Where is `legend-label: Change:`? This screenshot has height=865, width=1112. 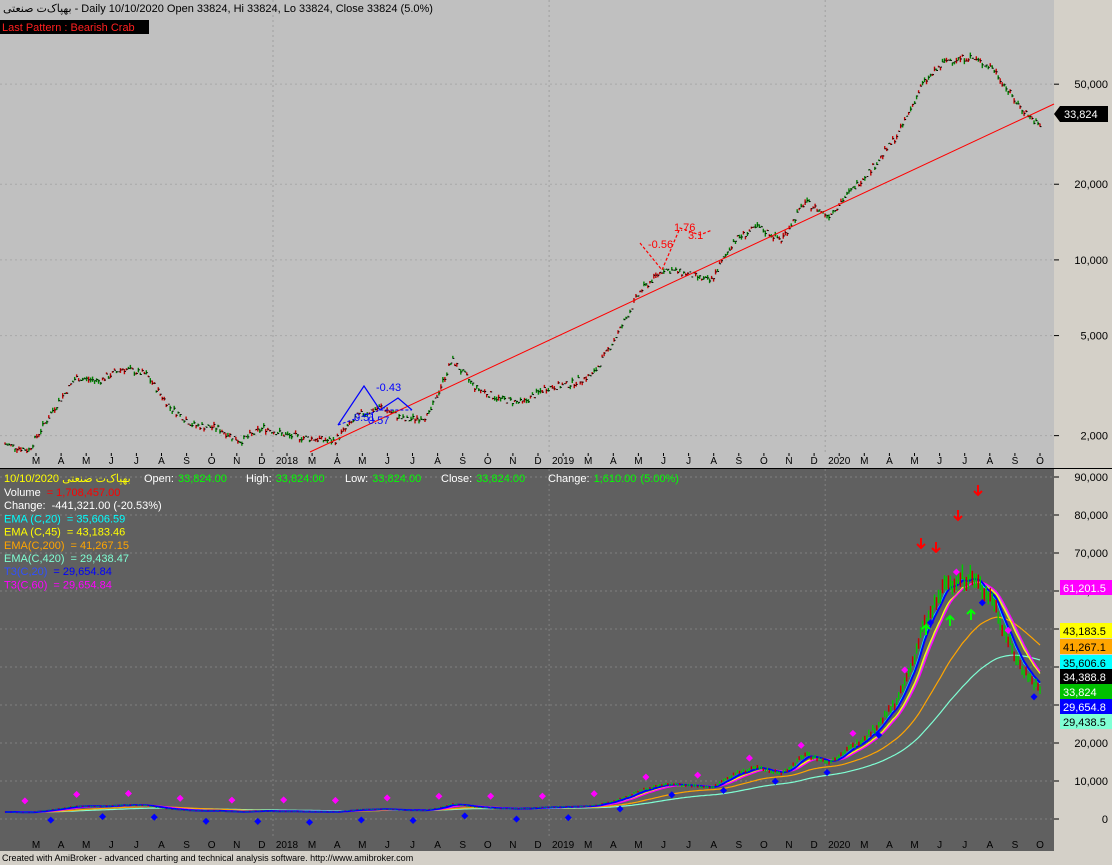
legend-label: Change: is located at coordinates (25, 506).